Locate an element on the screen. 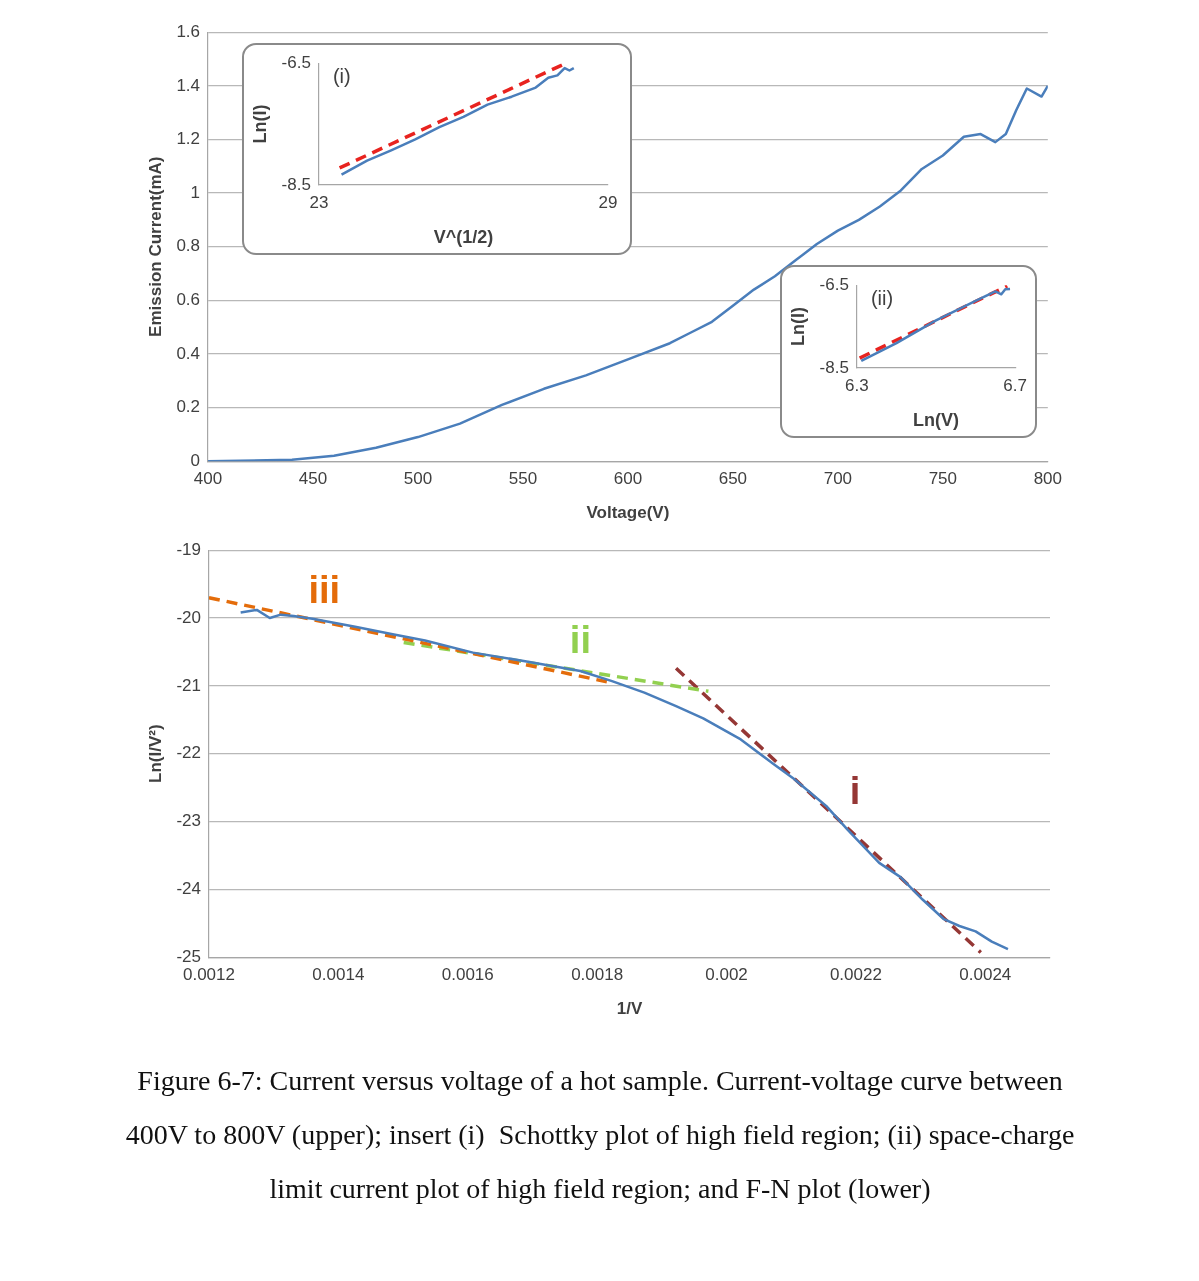  x-axis-title: Ln(V) is located at coordinates (936, 420).